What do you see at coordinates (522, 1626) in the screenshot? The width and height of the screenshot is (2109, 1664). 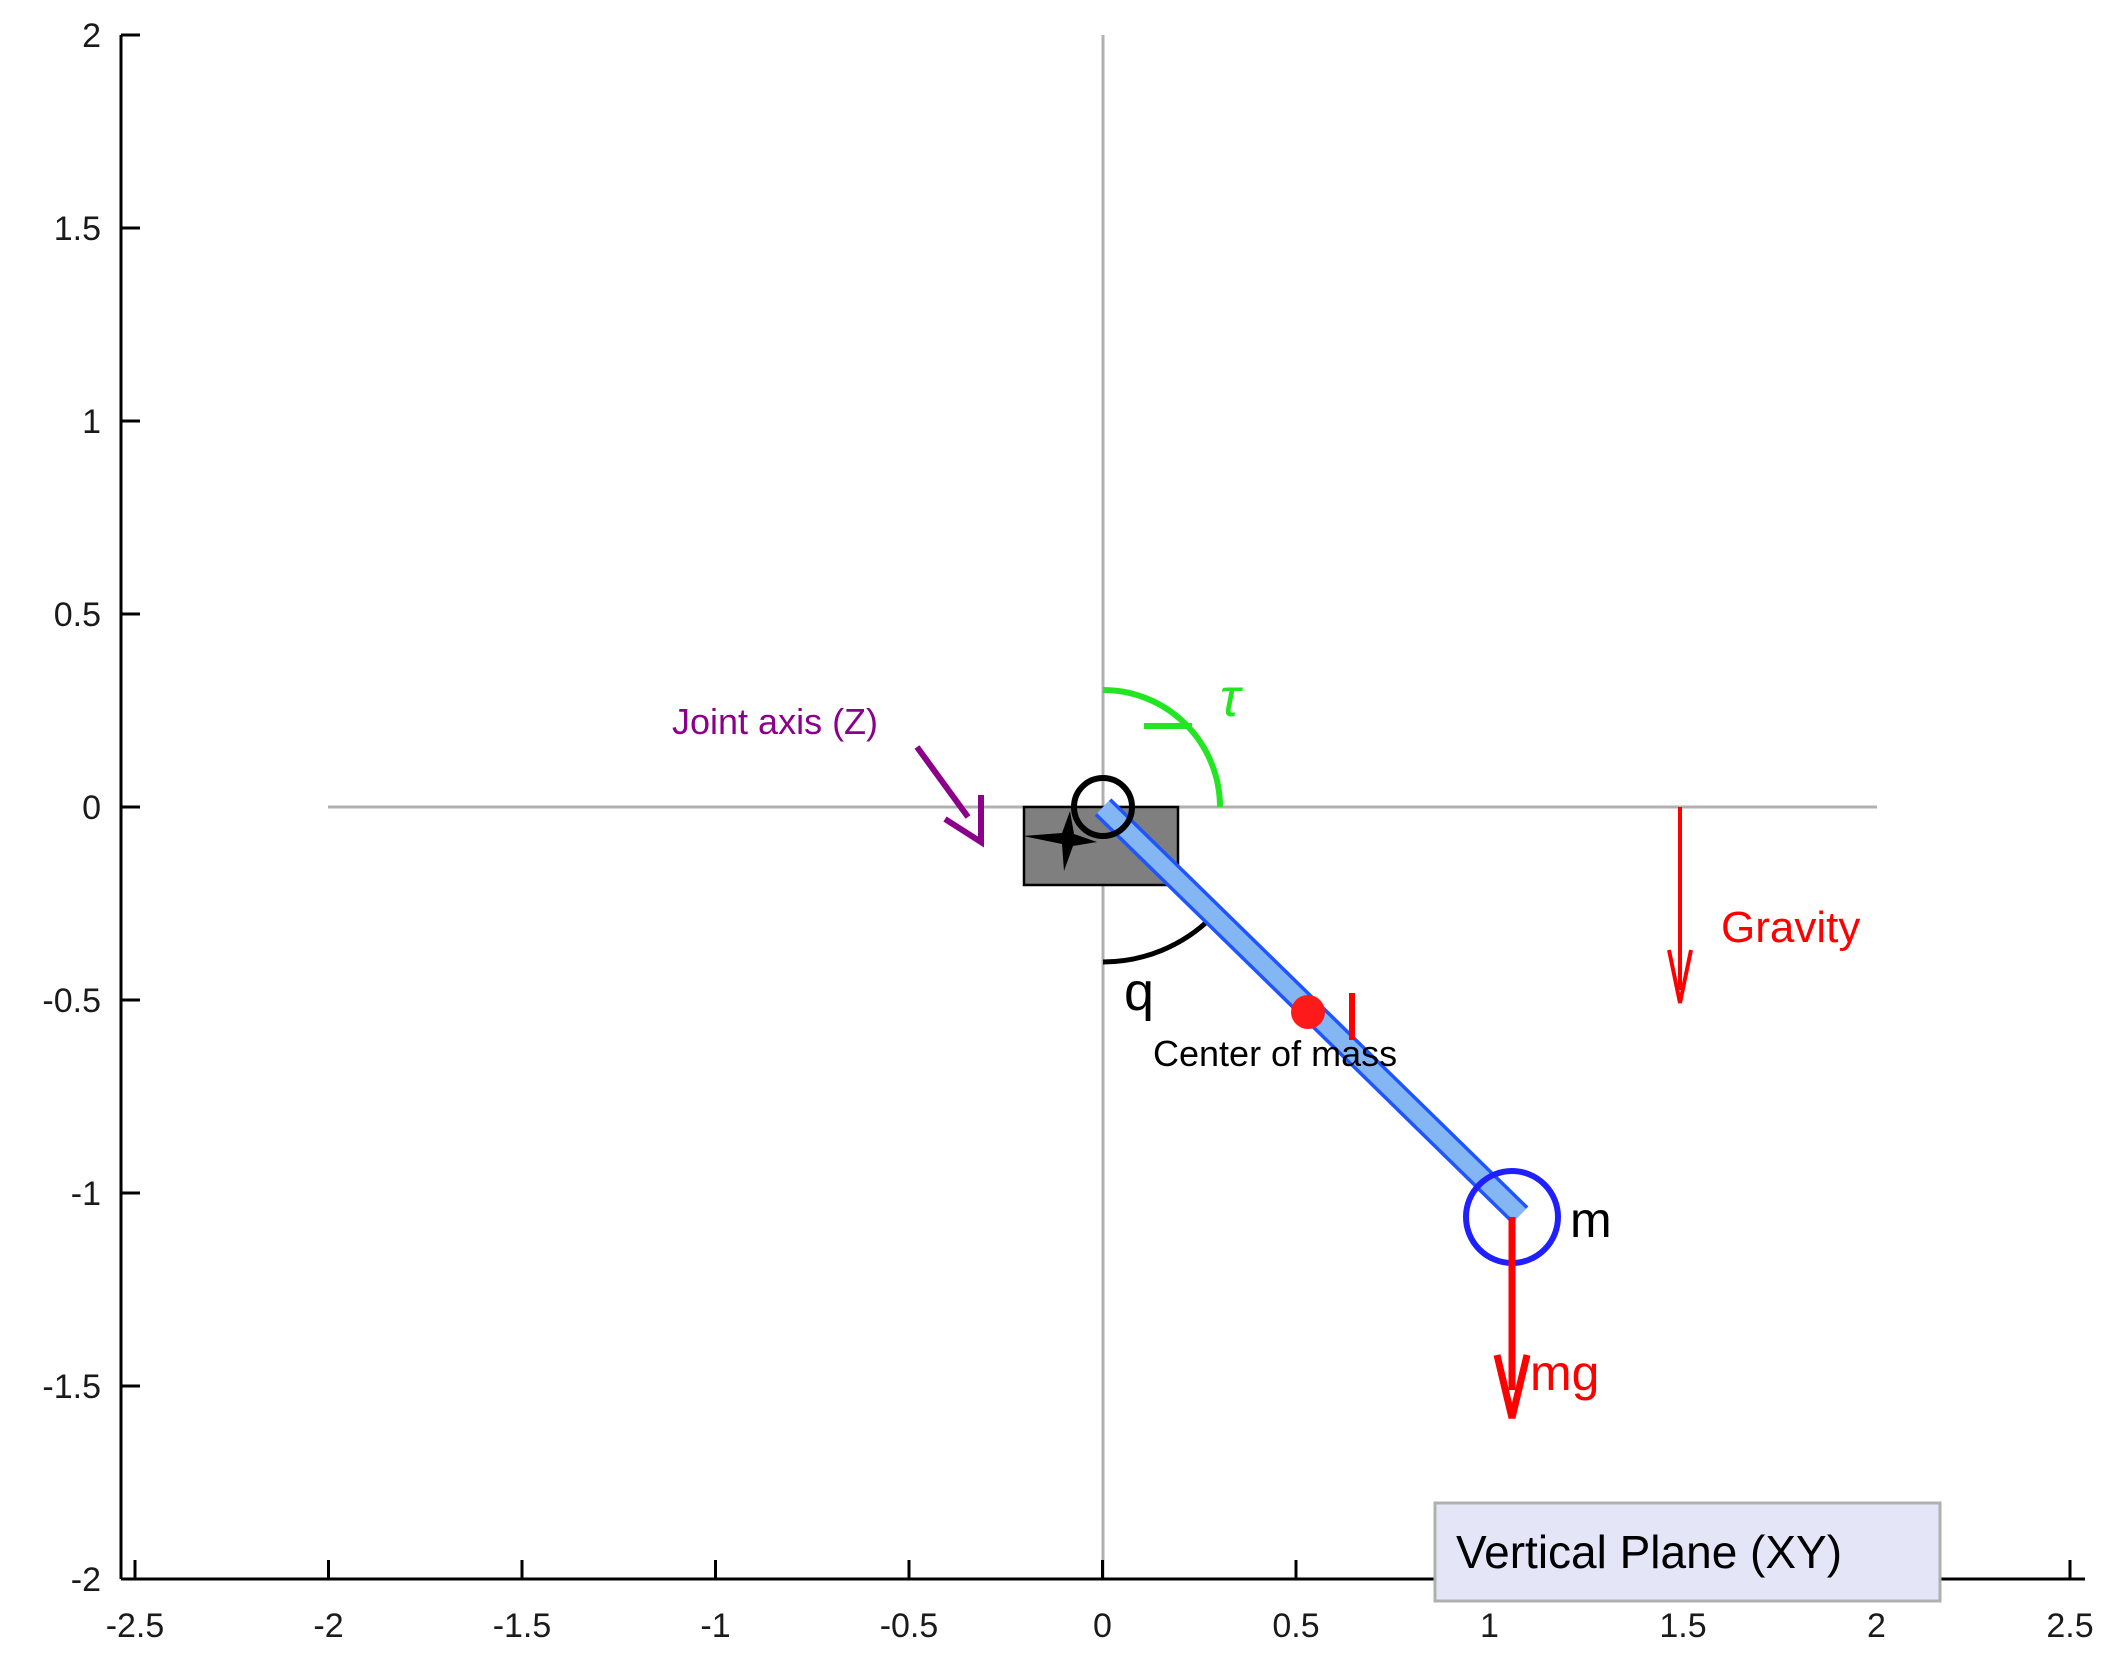 I see `x-tick-label: -1.5` at bounding box center [522, 1626].